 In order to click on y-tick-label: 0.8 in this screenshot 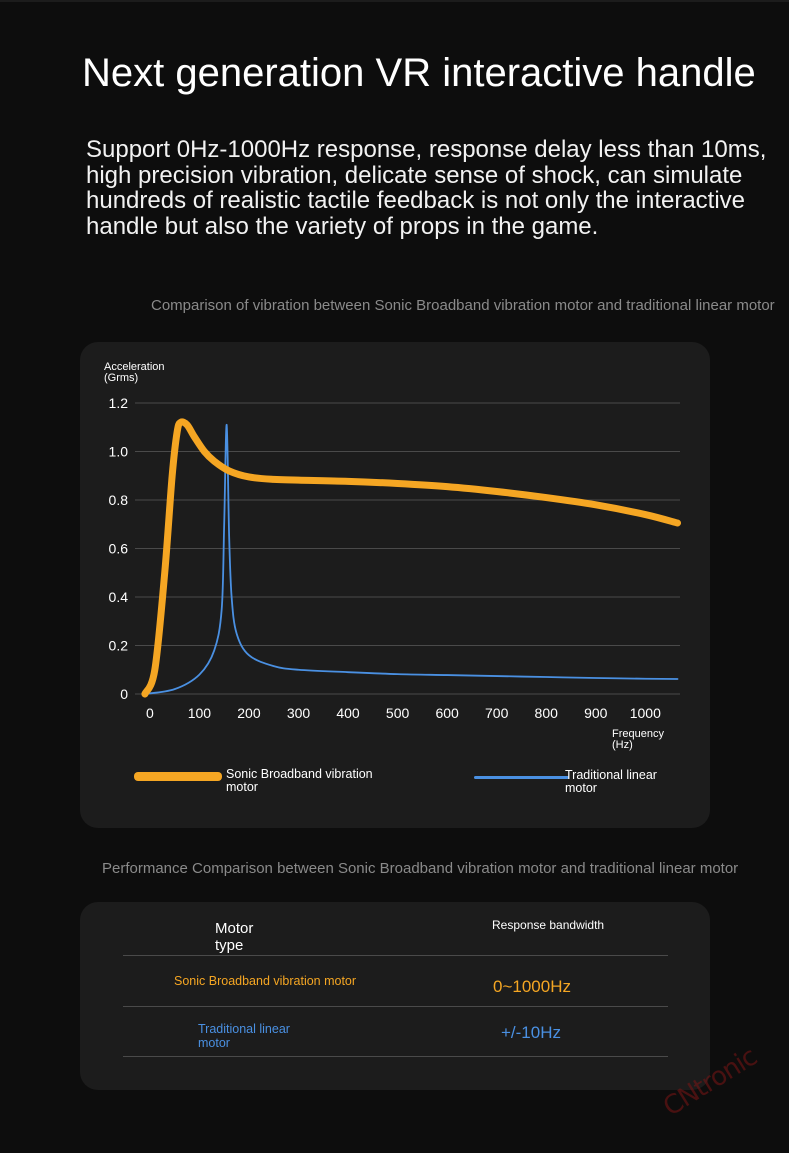, I will do `click(119, 500)`.